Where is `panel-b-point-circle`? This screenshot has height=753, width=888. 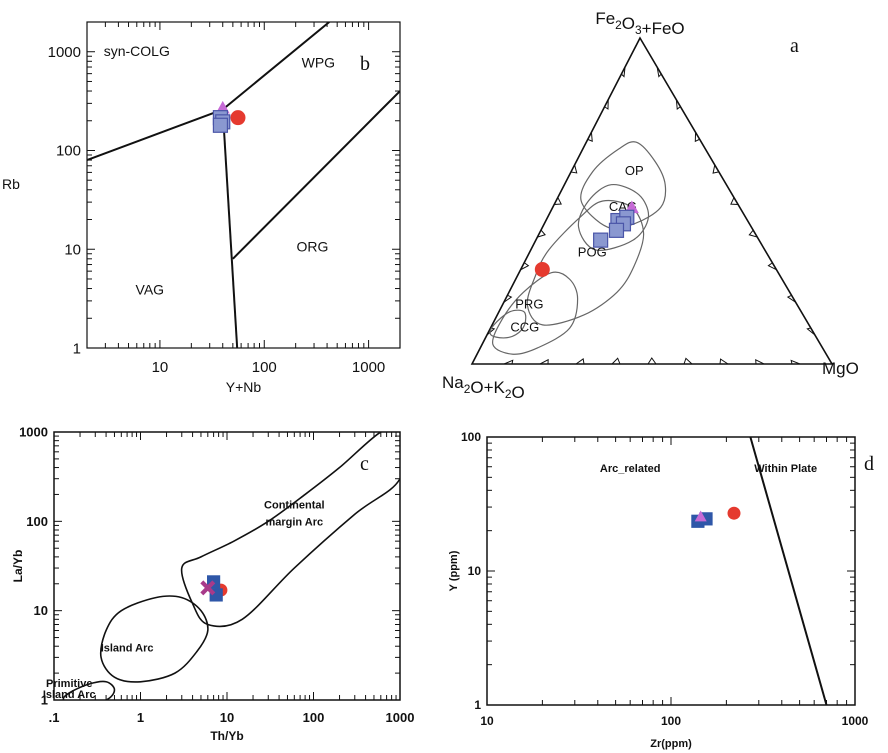
panel-b-point-circle is located at coordinates (238, 118).